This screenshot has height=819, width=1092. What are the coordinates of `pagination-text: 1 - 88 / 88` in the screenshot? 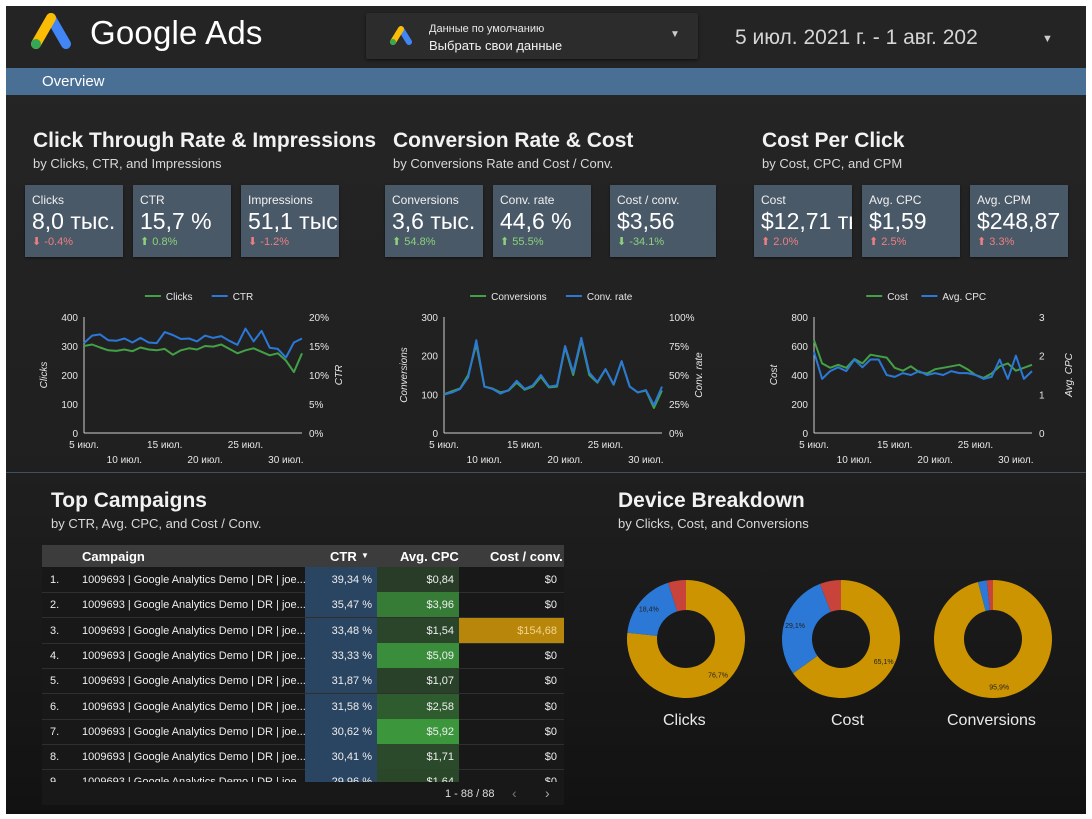 It's located at (470, 794).